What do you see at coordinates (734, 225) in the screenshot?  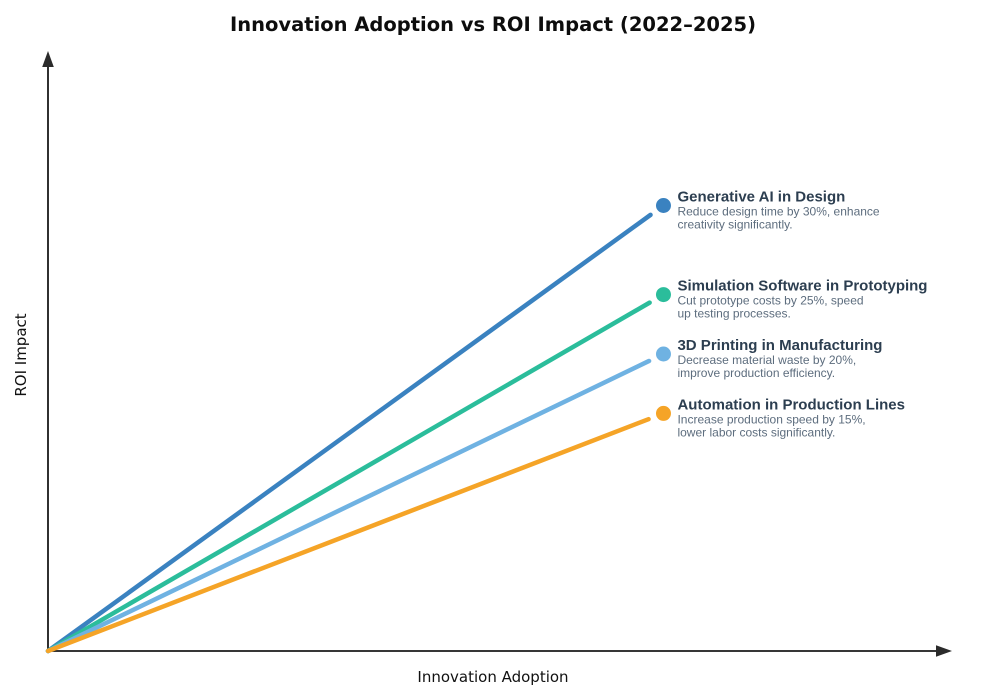 I see `series-label-desc-0-1: creativity significantly.` at bounding box center [734, 225].